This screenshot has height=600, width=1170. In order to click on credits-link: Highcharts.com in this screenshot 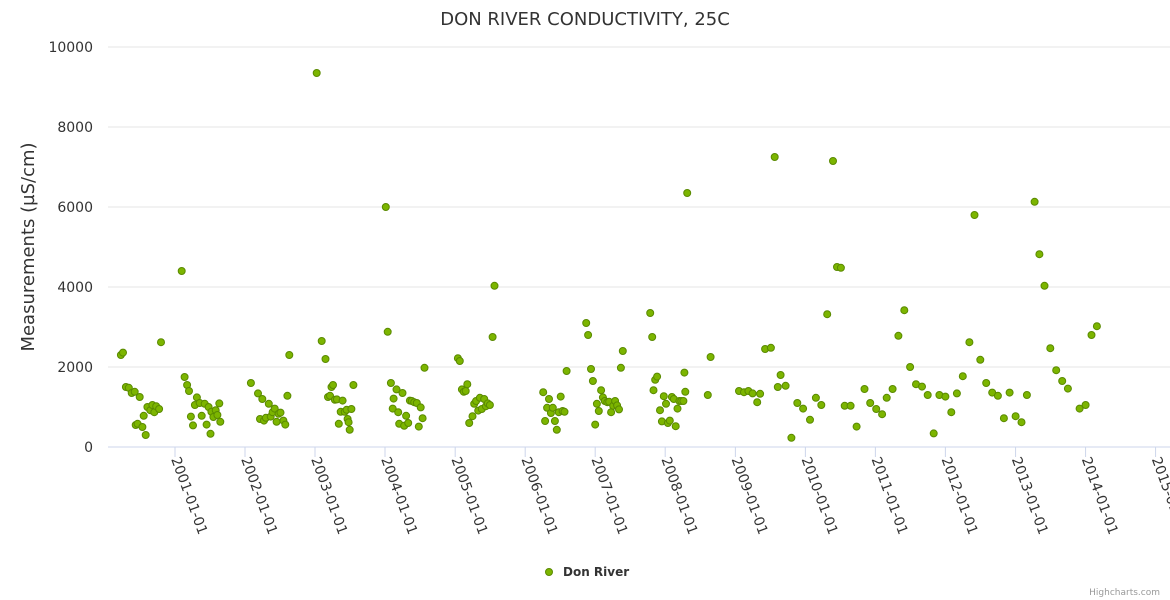, I will do `click(1124, 593)`.